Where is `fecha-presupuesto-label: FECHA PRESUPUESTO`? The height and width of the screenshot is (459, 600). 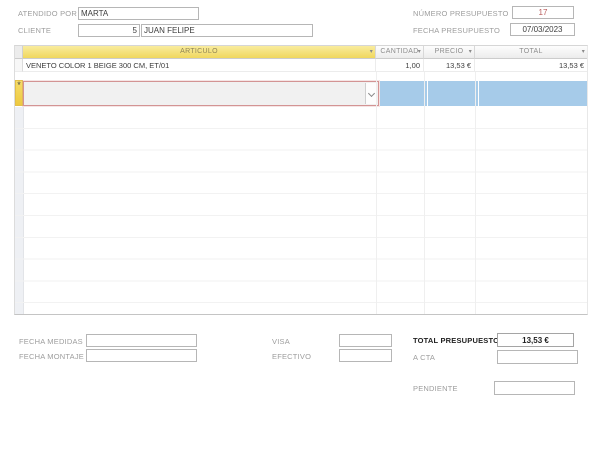
fecha-presupuesto-label: FECHA PRESUPUESTO is located at coordinates (457, 30).